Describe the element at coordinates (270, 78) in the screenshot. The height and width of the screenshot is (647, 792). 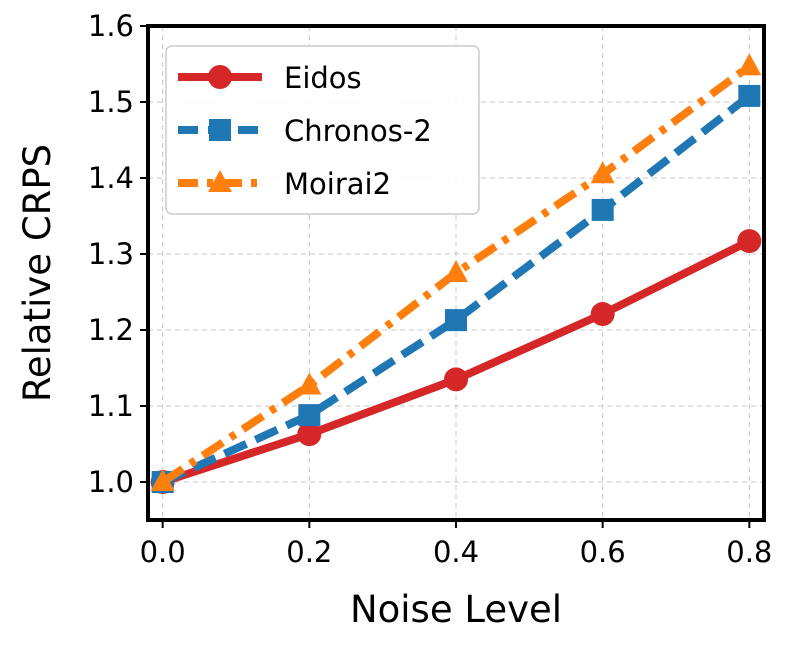
I see `legend-item-eidos: Eidos` at that location.